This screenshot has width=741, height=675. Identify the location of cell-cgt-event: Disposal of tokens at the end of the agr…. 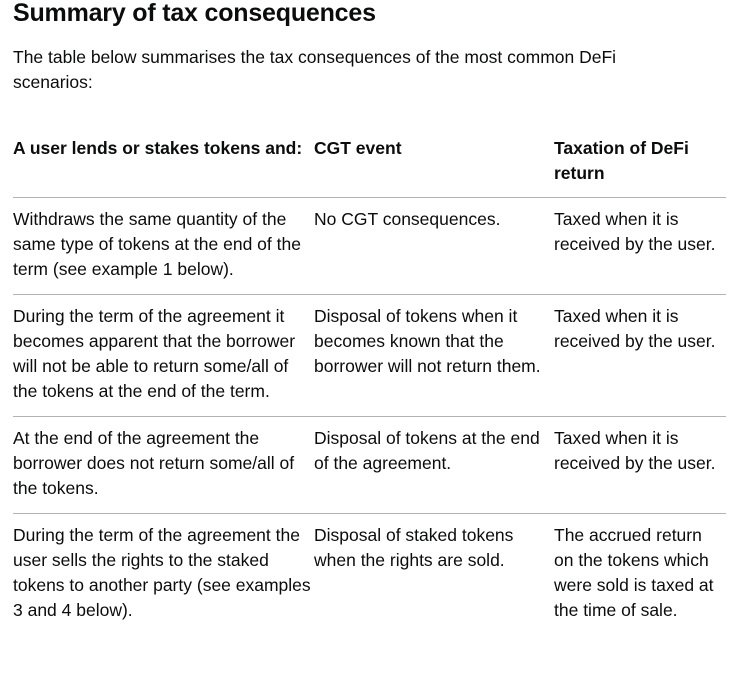
(434, 465).